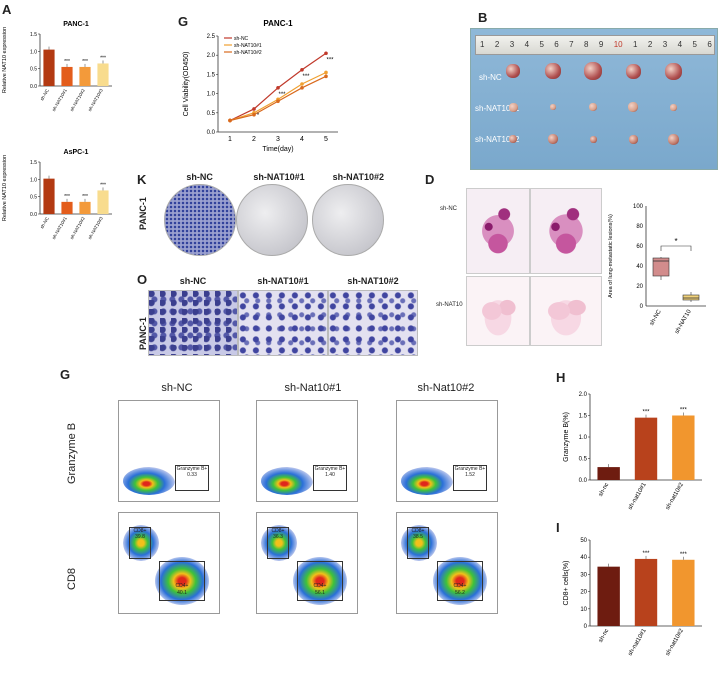 This screenshot has width=720, height=678. What do you see at coordinates (143, 333) in the screenshot?
I see `panel-o-row-label: PANC-1` at bounding box center [143, 333].